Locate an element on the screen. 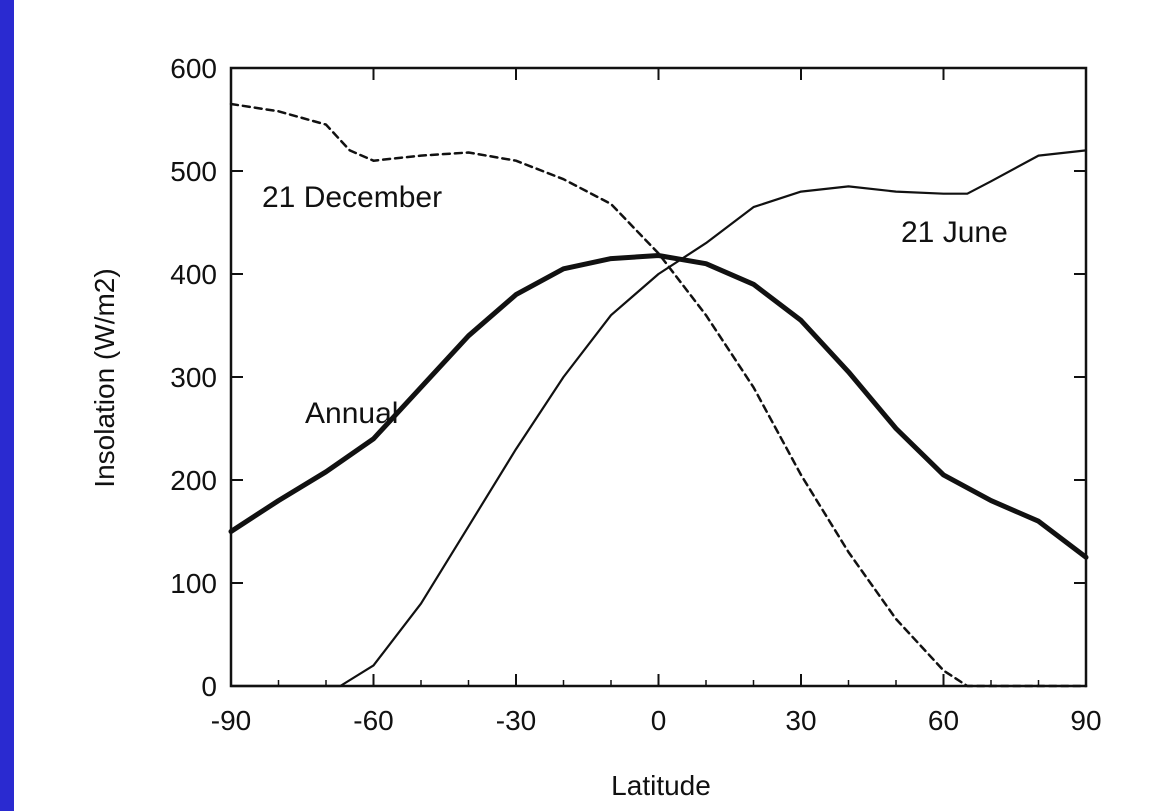 The height and width of the screenshot is (811, 1160). y-tick-label: 0 is located at coordinates (209, 686).